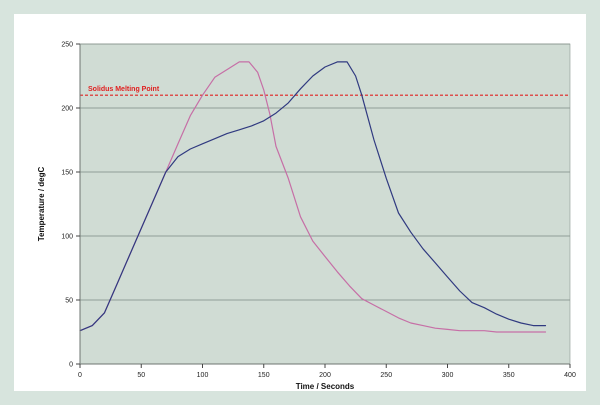 Image resolution: width=600 pixels, height=405 pixels. Describe the element at coordinates (325, 91) in the screenshot. I see `reference-line-group: Solidus Melting Point` at that location.